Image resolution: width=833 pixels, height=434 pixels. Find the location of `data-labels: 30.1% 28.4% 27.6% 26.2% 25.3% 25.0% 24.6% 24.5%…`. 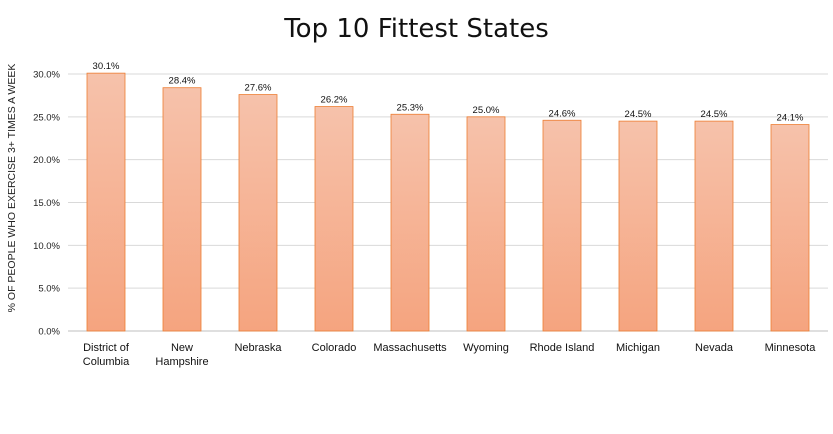

data-labels: 30.1% 28.4% 27.6% 26.2% 25.3% 25.0% 24.6% 24.5%… is located at coordinates (448, 92).